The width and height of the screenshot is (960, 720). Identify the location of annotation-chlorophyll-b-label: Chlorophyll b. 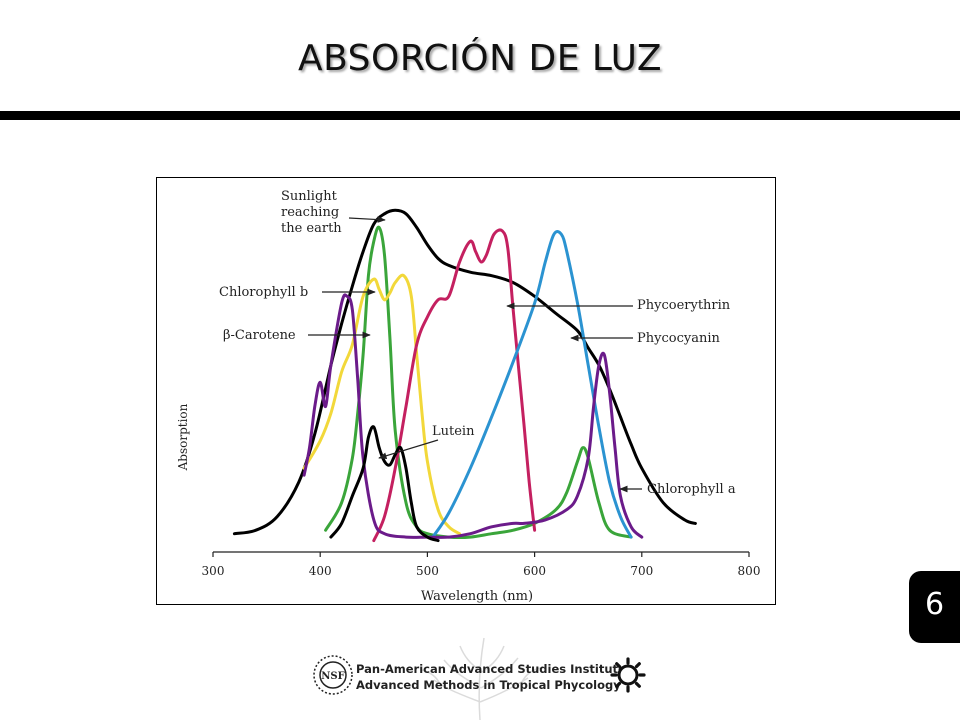
(263, 292).